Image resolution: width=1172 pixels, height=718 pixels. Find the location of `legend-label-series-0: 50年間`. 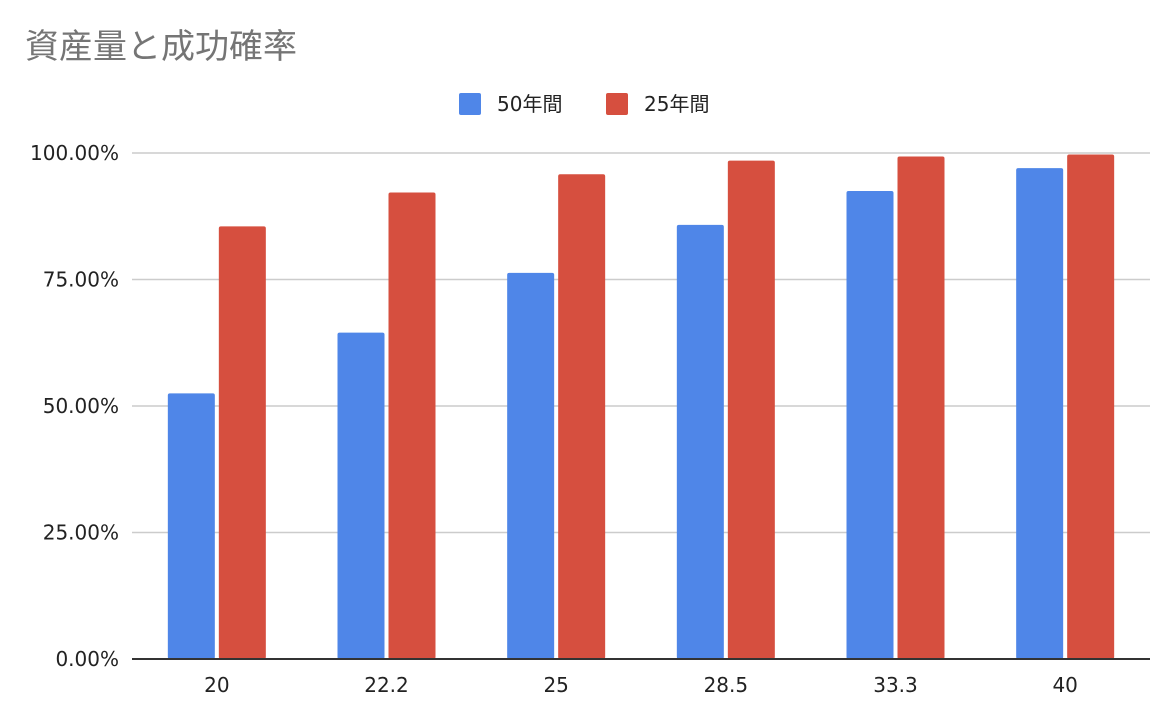

legend-label-series-0: 50年間 is located at coordinates (529, 104).